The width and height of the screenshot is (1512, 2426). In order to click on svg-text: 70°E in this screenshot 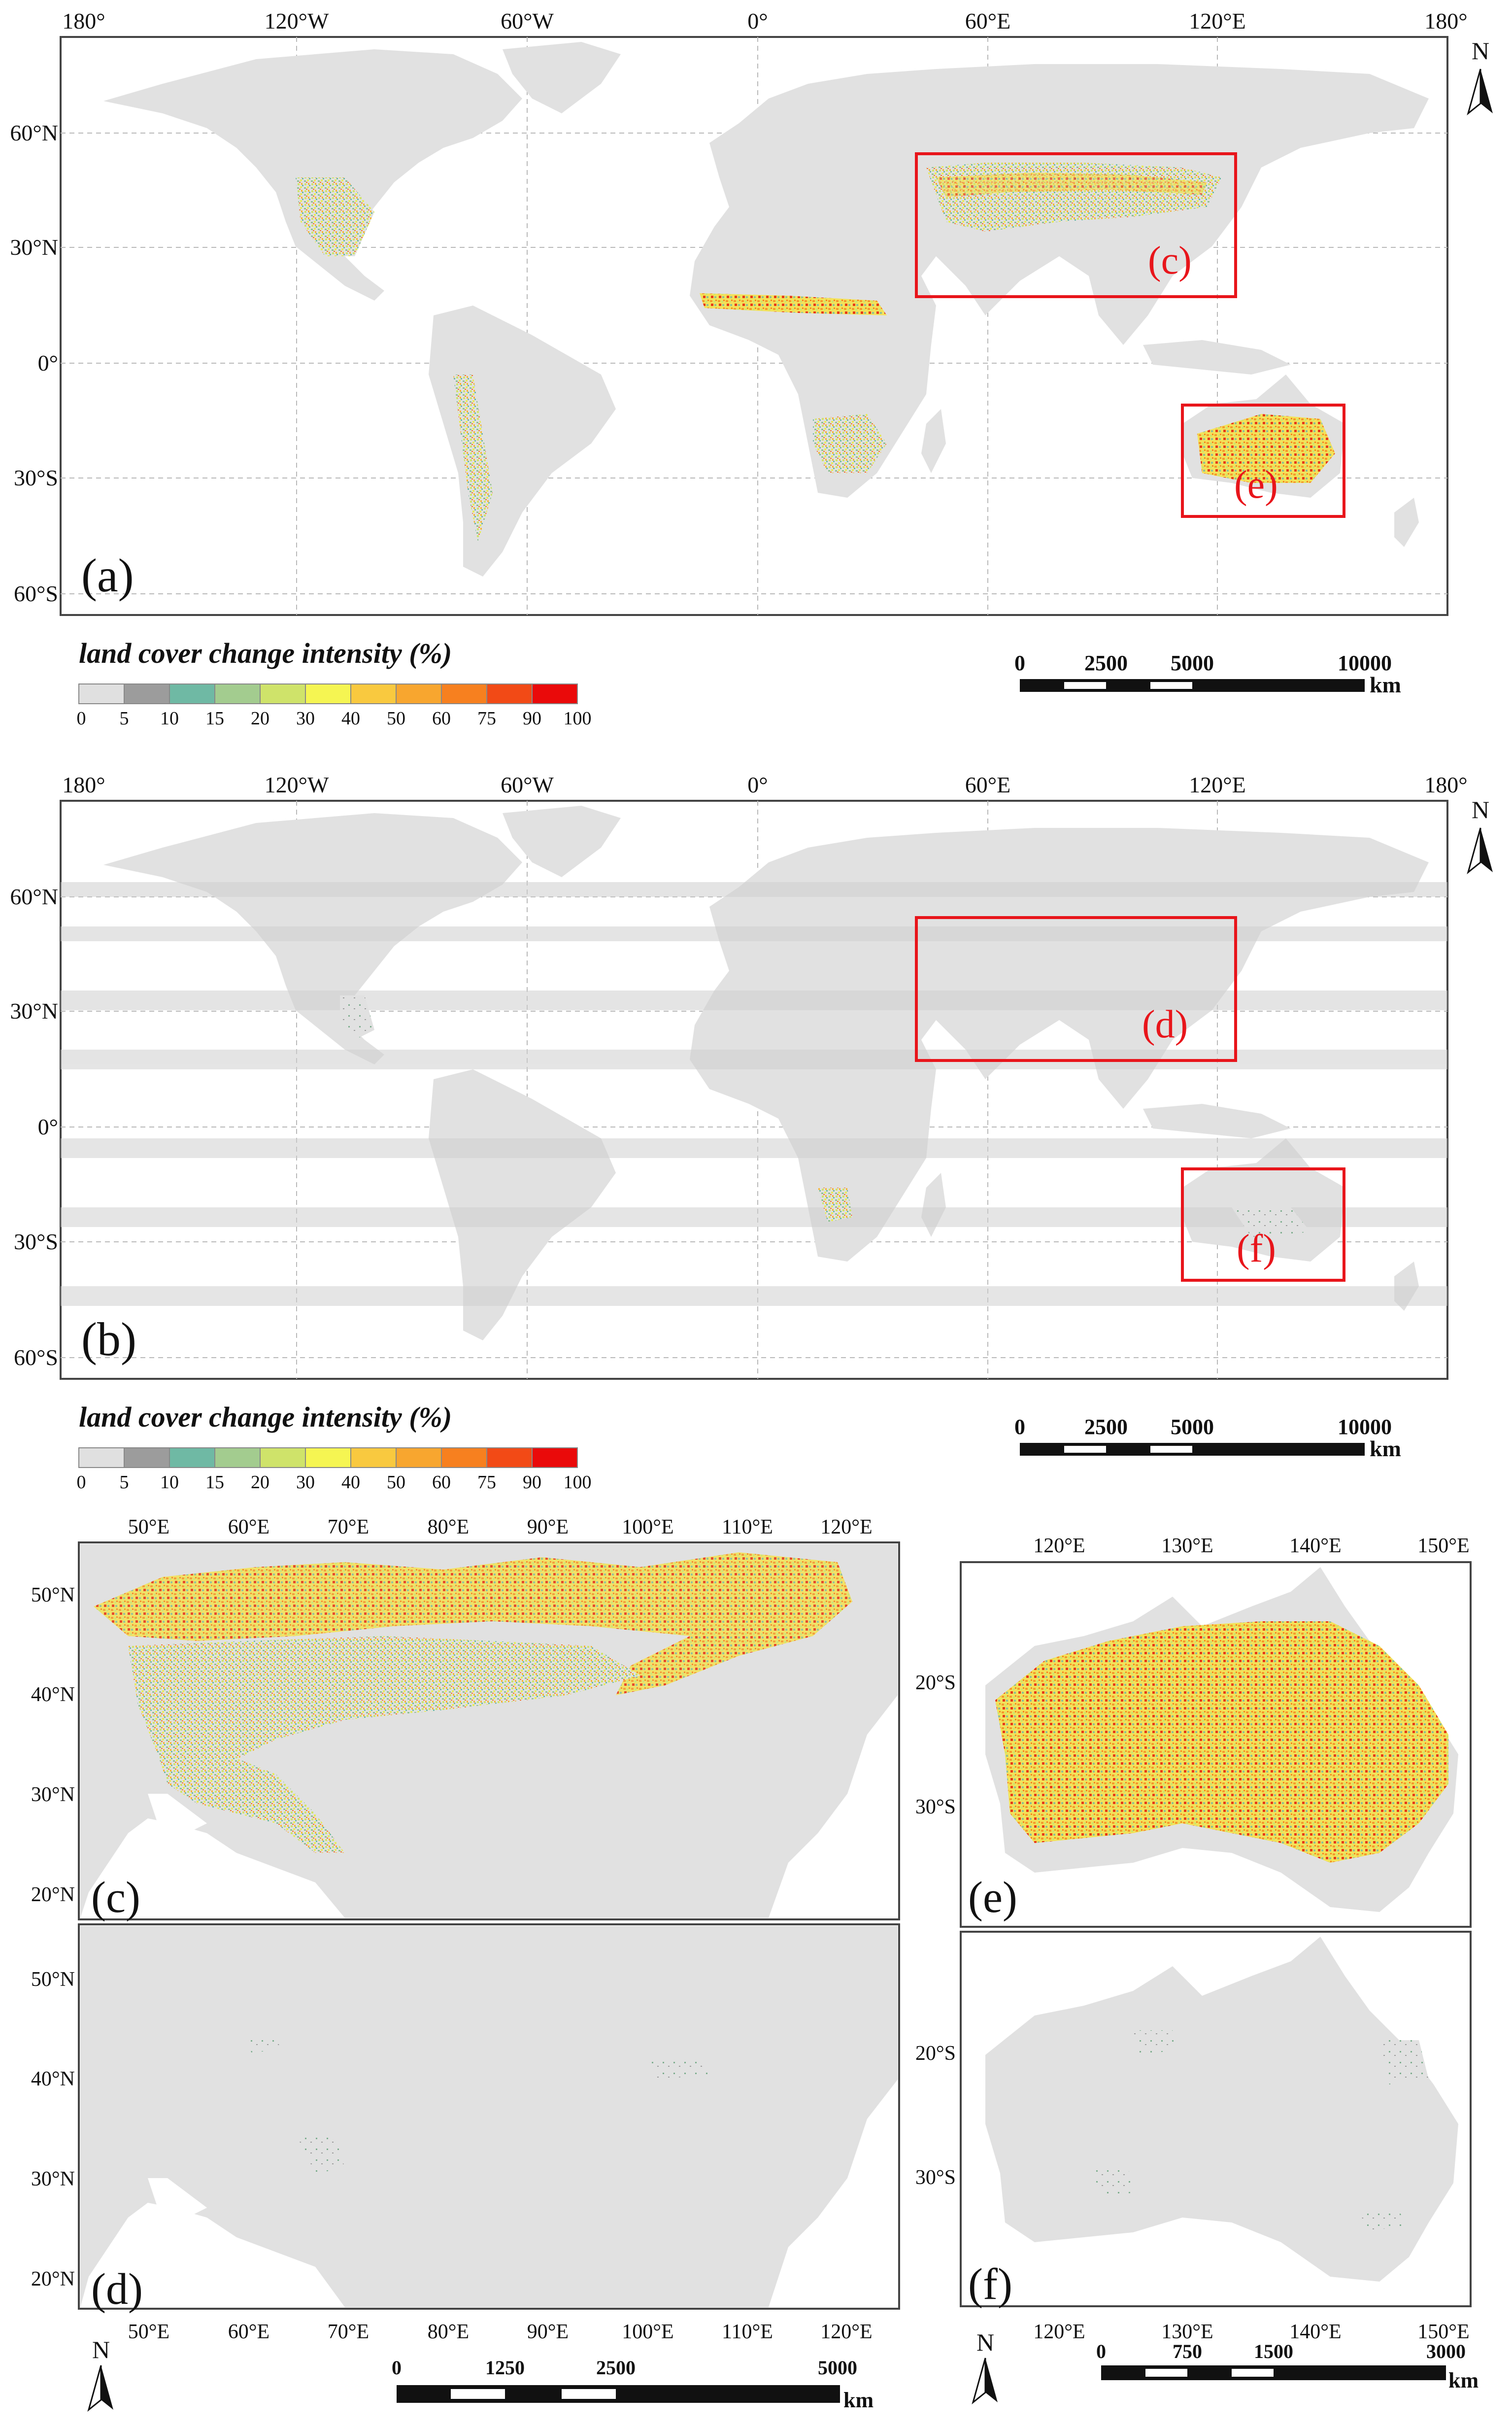, I will do `click(348, 2332)`.